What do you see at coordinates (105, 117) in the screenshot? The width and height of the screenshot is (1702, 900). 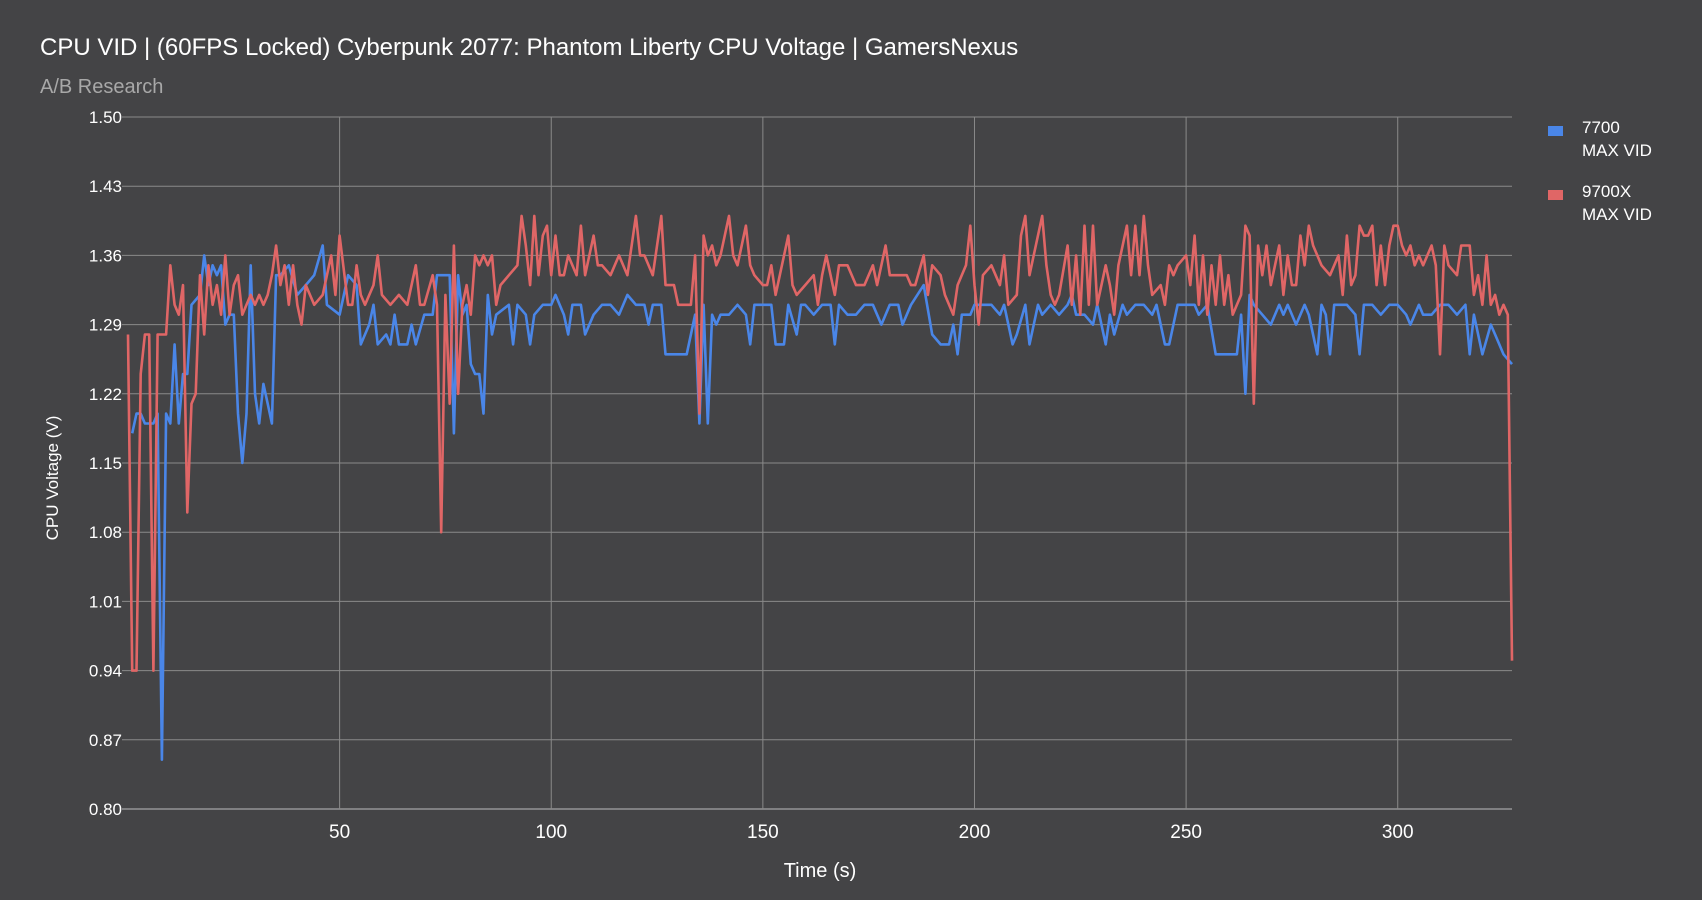 I see `y-tick-label: 1.50` at bounding box center [105, 117].